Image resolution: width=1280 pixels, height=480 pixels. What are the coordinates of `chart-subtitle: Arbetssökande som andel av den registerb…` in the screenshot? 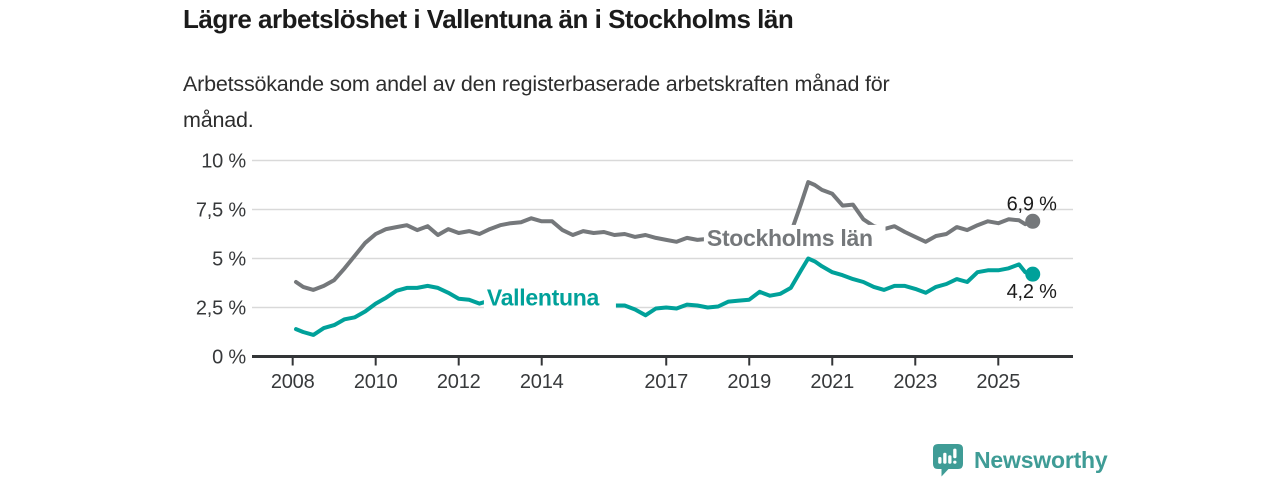 It's located at (536, 102).